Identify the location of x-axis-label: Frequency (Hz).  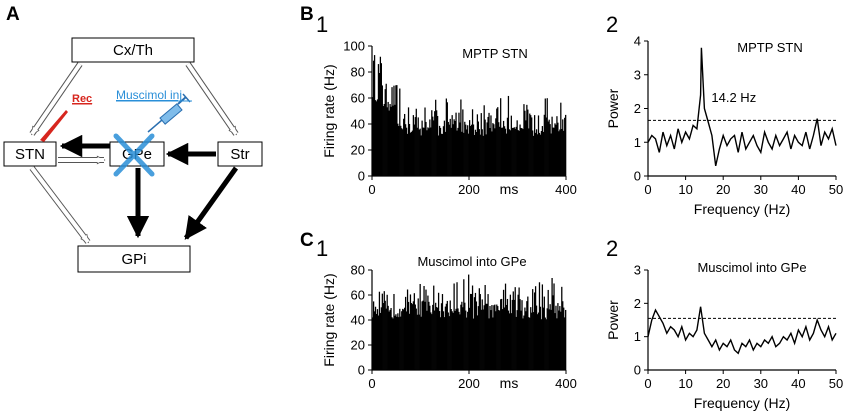
(742, 403).